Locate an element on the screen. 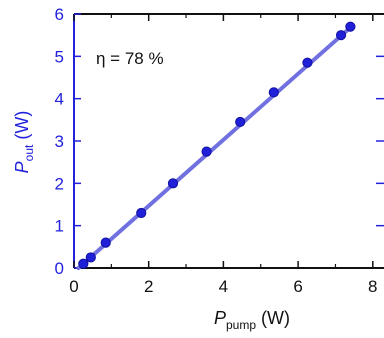 The width and height of the screenshot is (384, 338). efficiency-annotation: η = 78 % is located at coordinates (130, 58).